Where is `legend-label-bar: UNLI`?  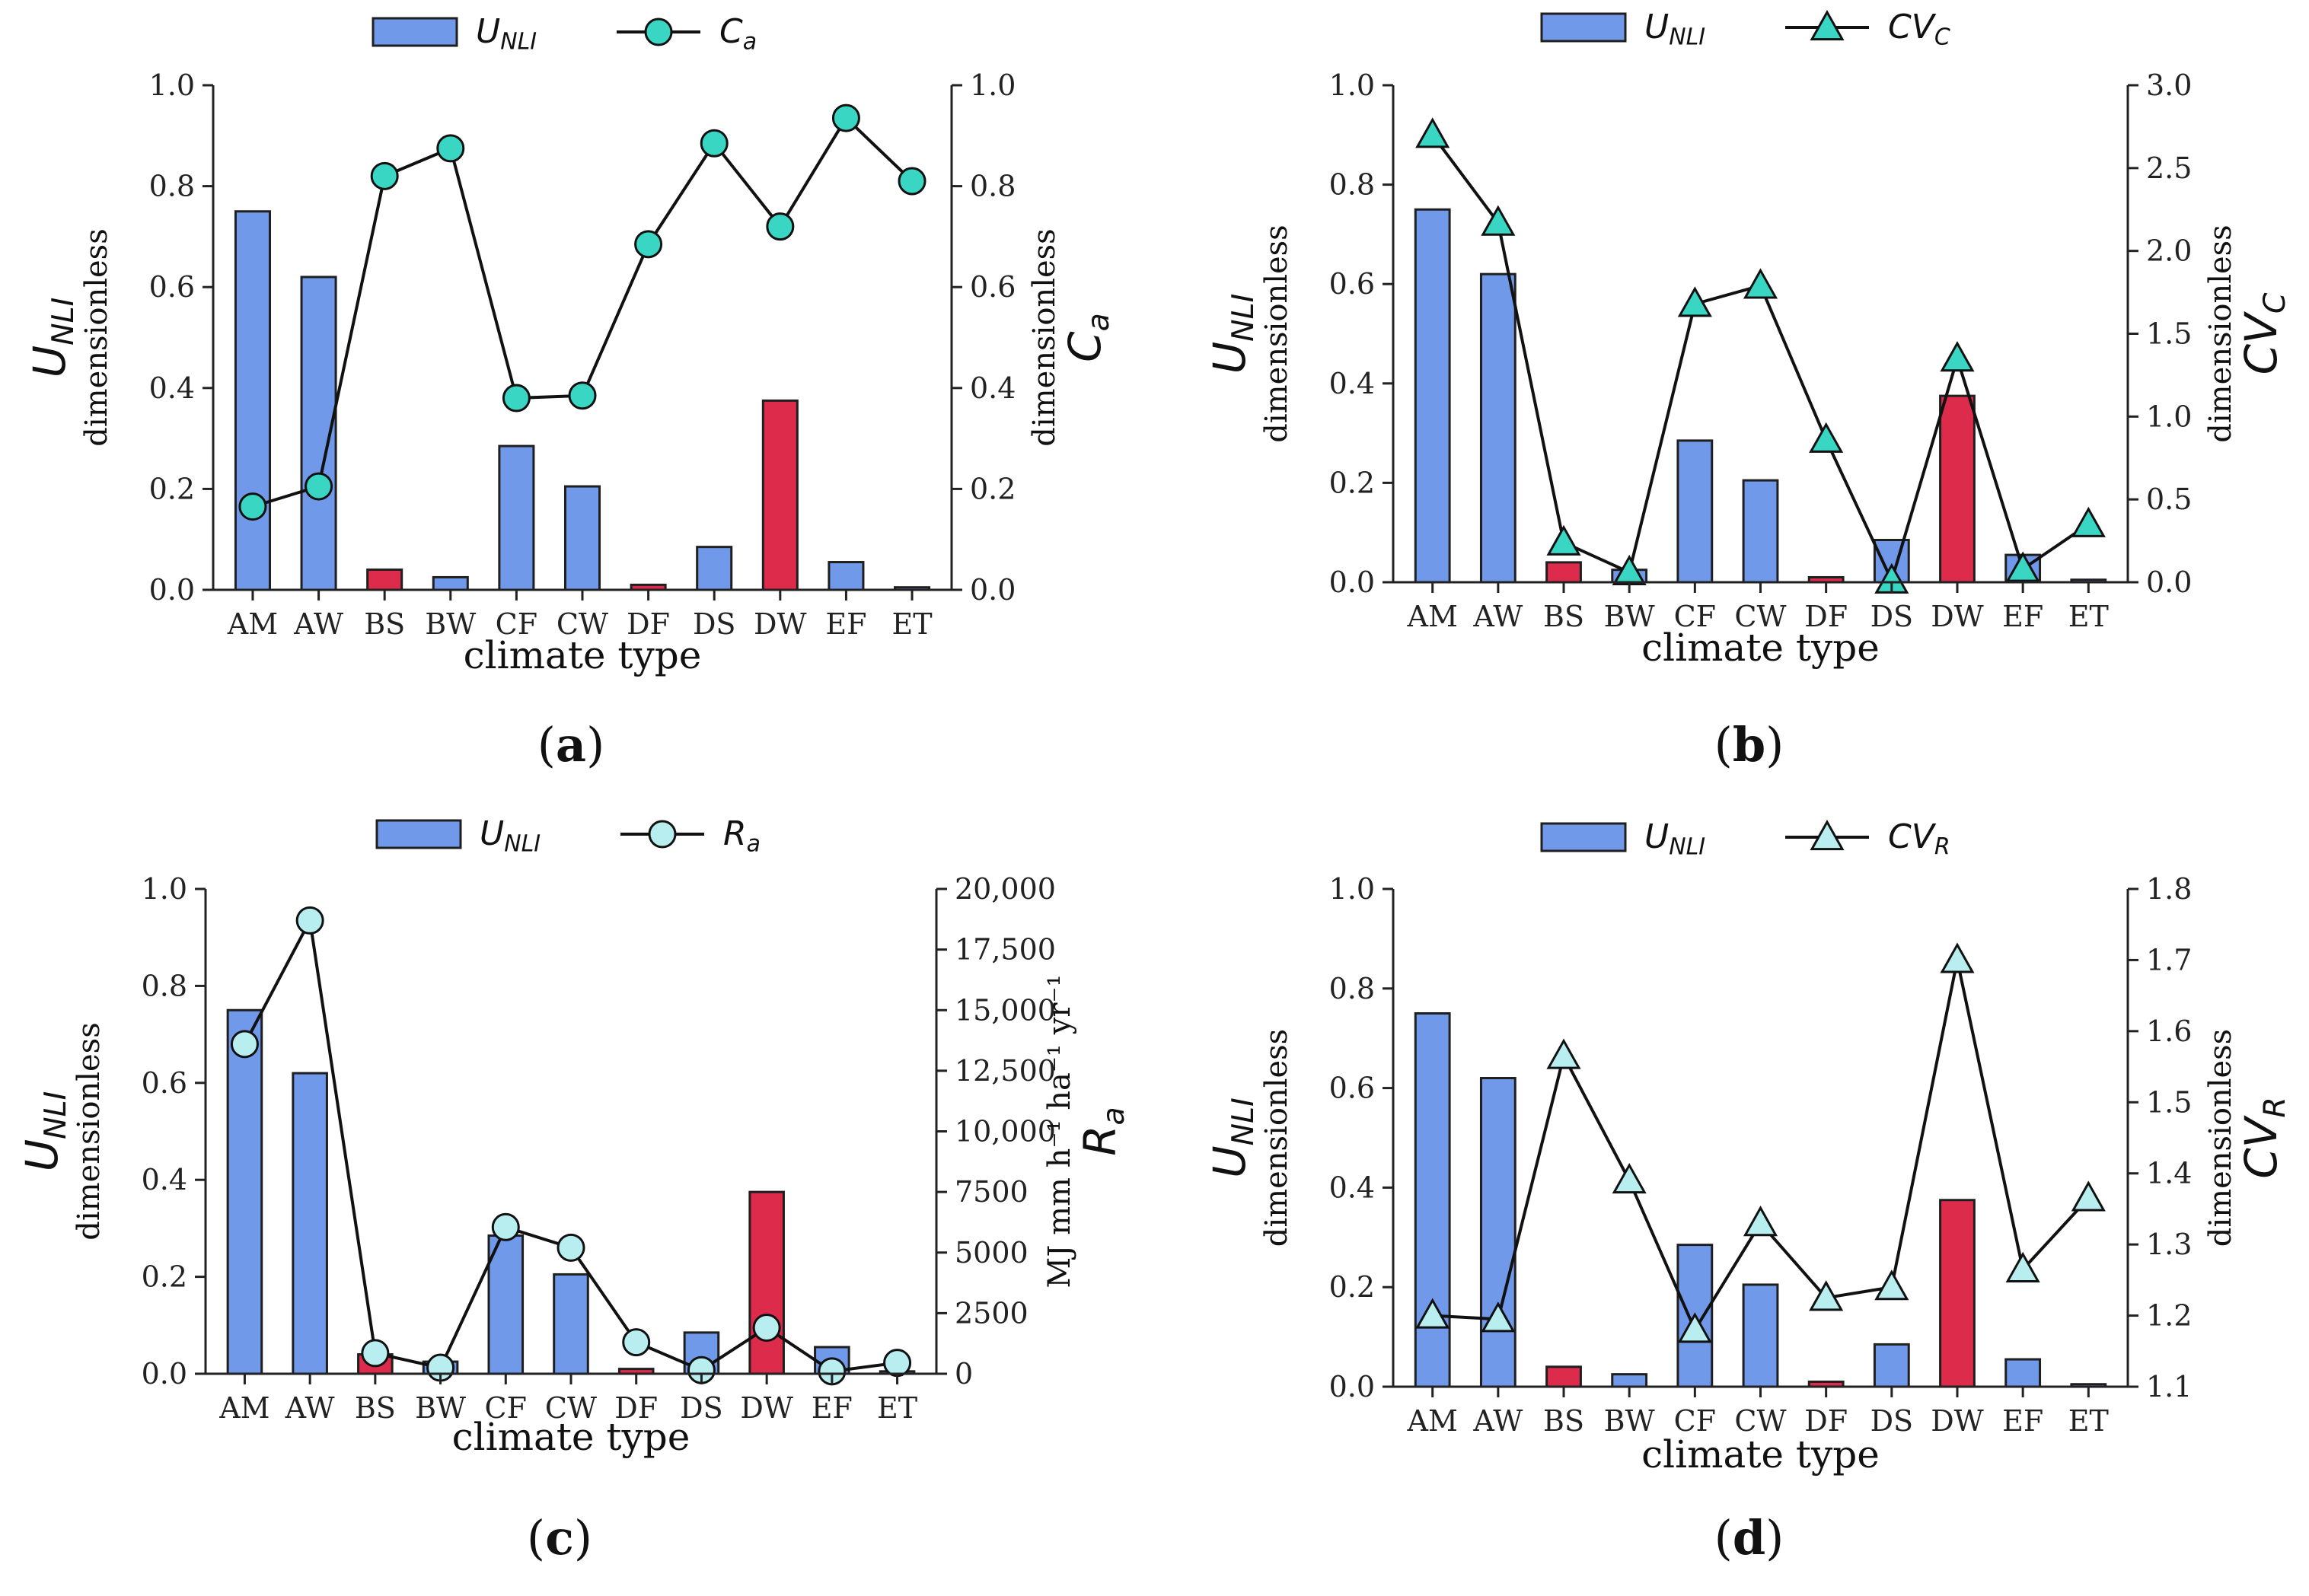
legend-label-bar: UNLI is located at coordinates (506, 33).